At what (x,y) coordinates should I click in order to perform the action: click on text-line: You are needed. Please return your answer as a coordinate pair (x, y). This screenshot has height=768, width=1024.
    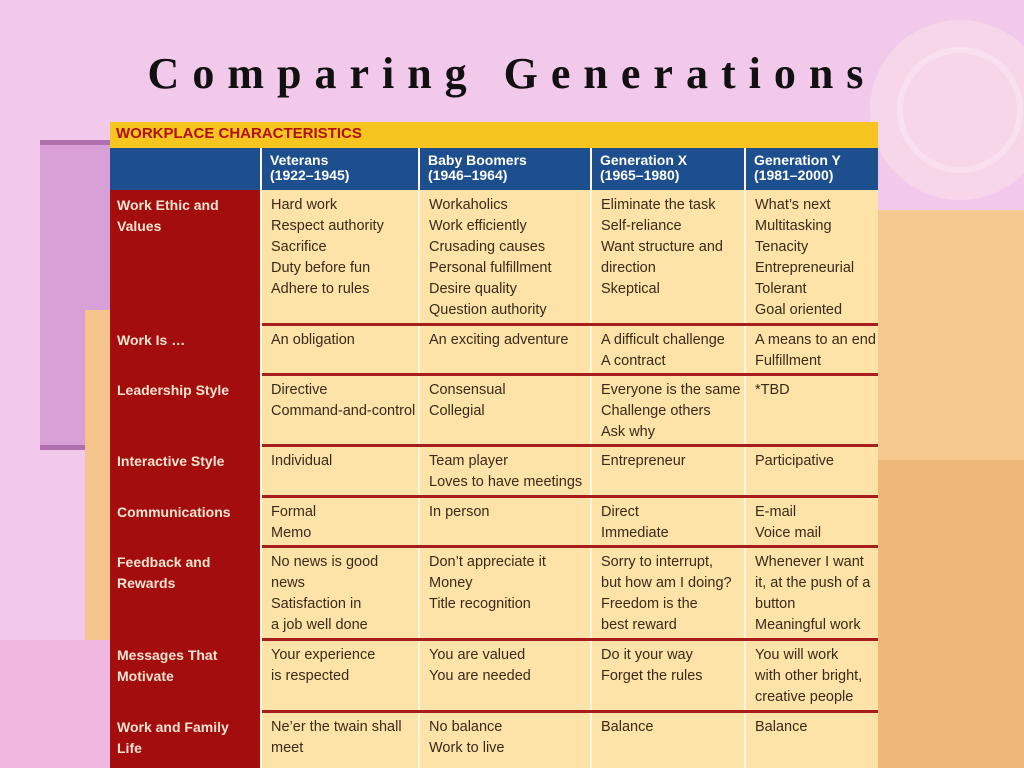
    Looking at the image, I should click on (480, 676).